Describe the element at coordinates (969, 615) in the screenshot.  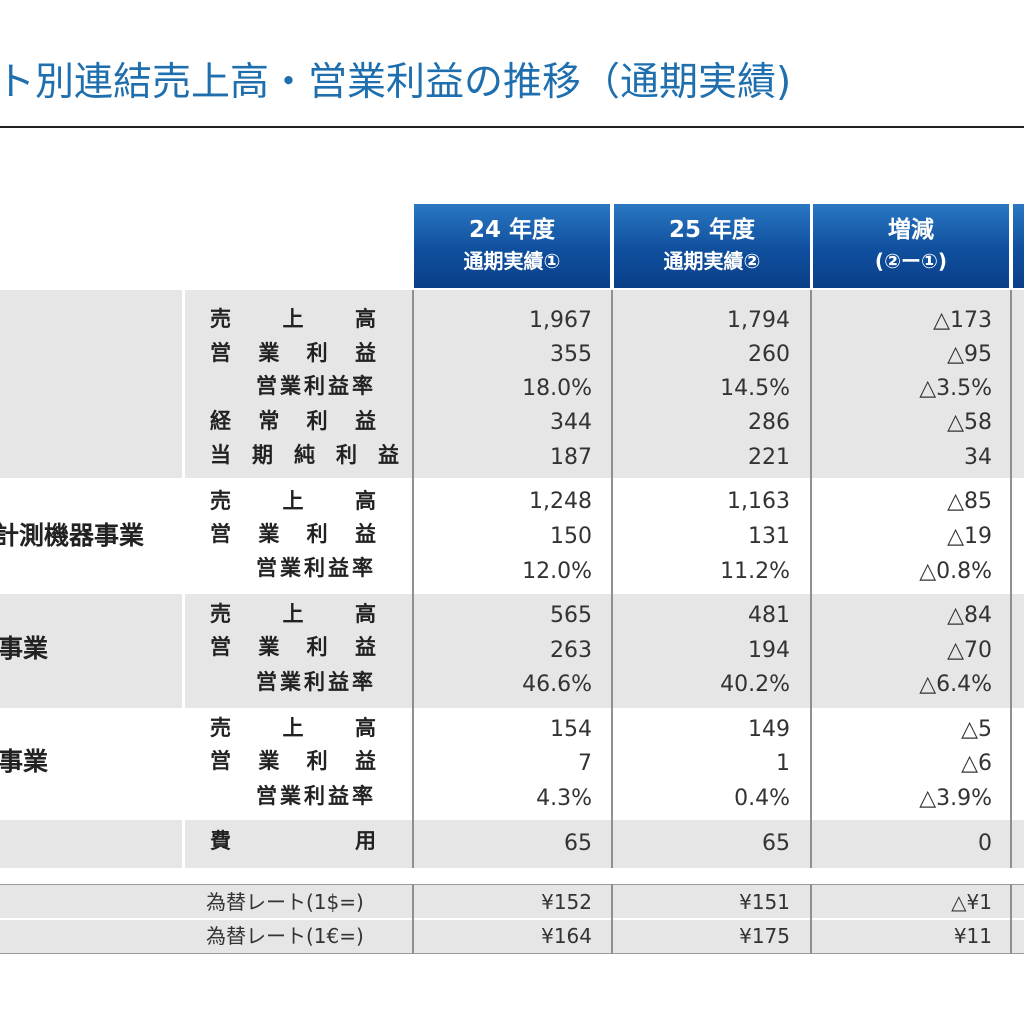
I see `cell-value: △84` at that location.